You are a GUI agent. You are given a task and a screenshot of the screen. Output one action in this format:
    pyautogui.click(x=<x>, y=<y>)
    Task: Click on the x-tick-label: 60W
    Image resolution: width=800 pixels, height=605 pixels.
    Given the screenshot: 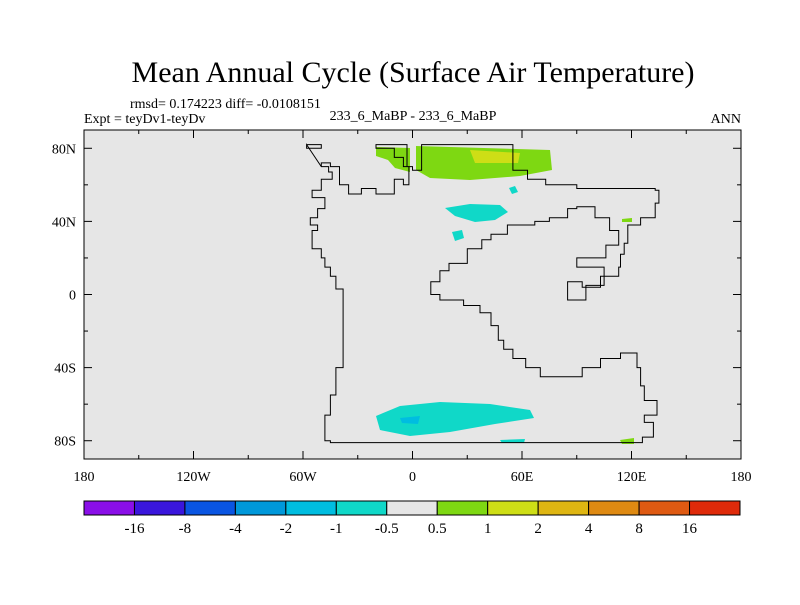 What is the action you would take?
    pyautogui.click(x=303, y=477)
    